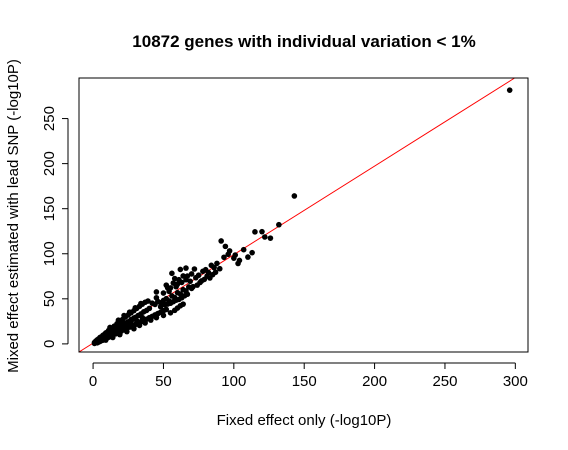 The width and height of the screenshot is (568, 450). Describe the element at coordinates (49, 253) in the screenshot. I see `y-tick-label: 100` at that location.